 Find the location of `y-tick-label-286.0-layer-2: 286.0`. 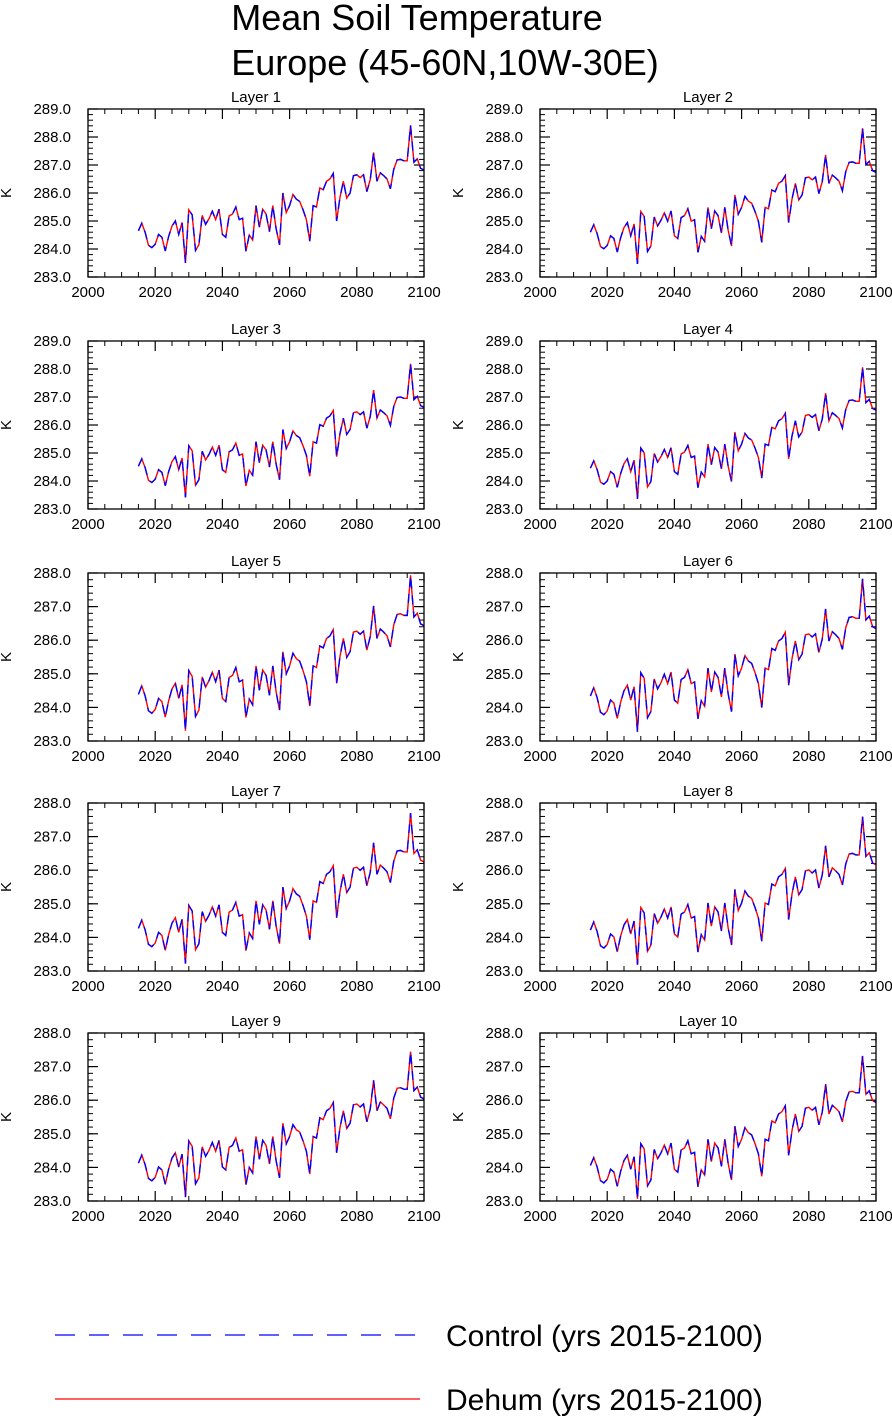

y-tick-label-286.0-layer-2: 286.0 is located at coordinates (504, 193).